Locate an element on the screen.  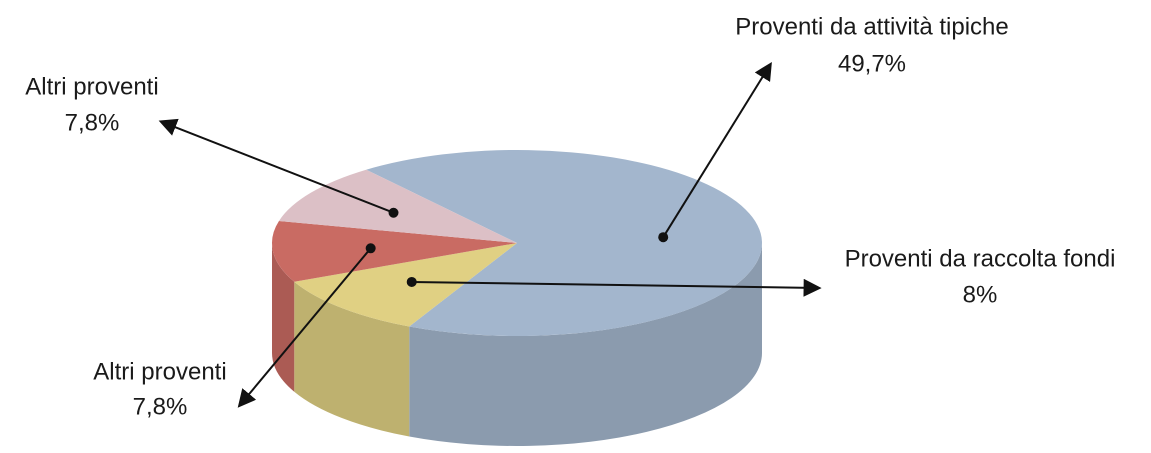
slice-value: 49,7% is located at coordinates (872, 63).